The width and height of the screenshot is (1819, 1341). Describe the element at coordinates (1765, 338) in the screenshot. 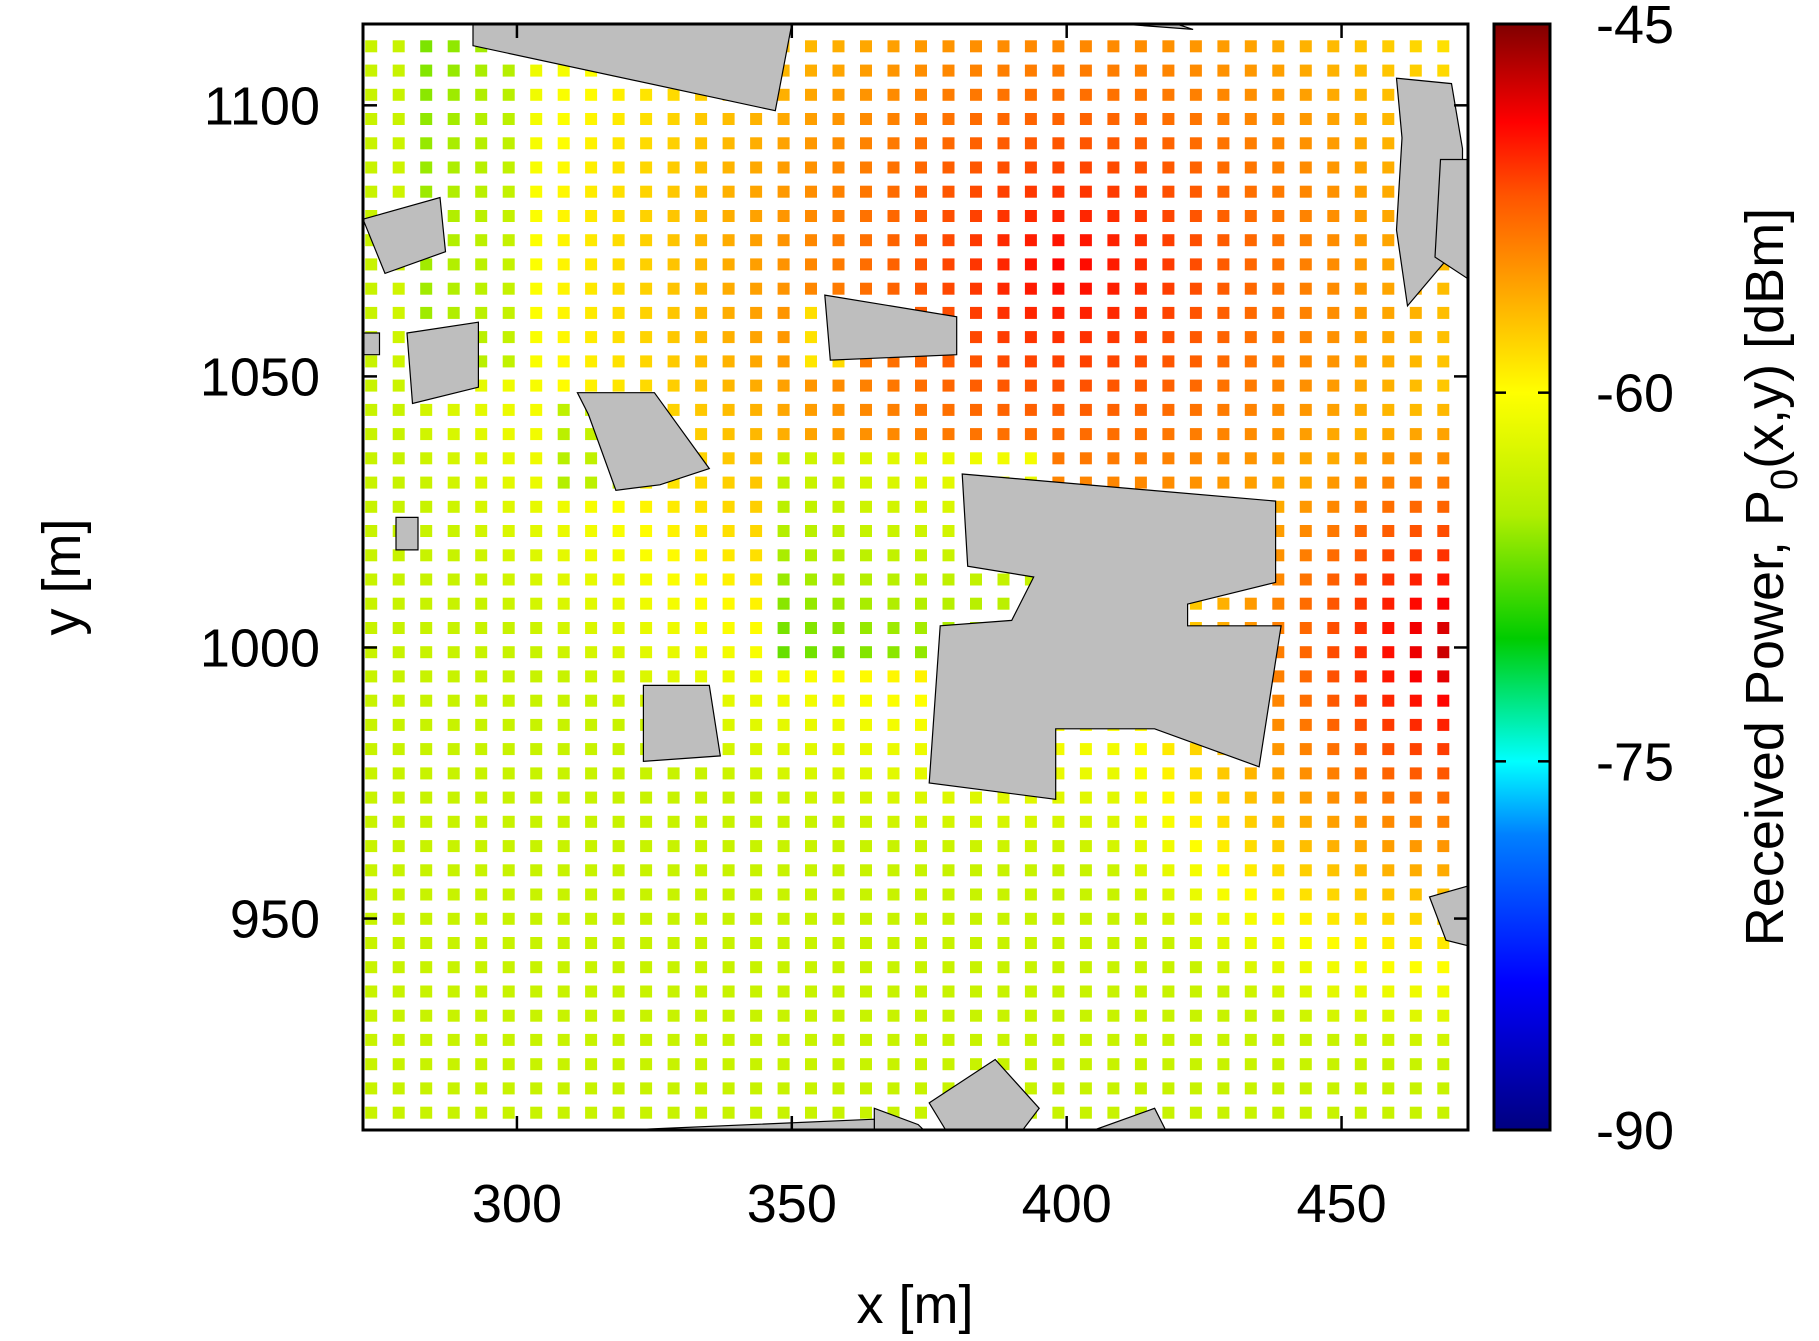

I see `colorbar-title-suffix: (x,y) [dBm]` at that location.